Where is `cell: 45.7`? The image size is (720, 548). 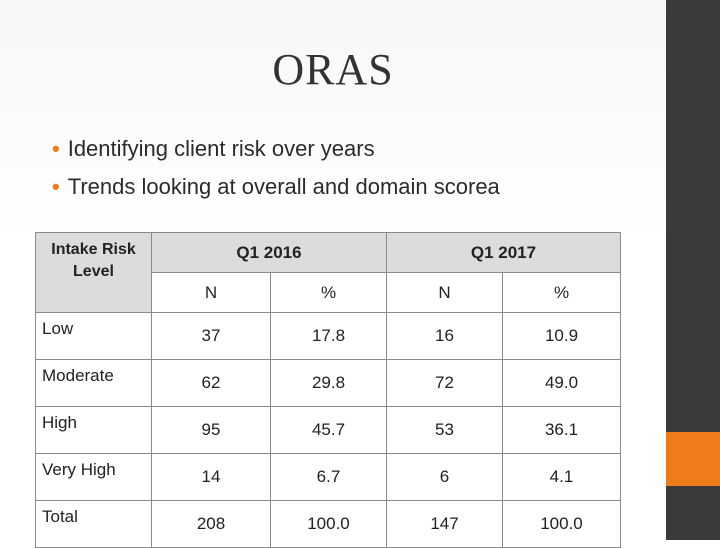
cell: 45.7 is located at coordinates (328, 430).